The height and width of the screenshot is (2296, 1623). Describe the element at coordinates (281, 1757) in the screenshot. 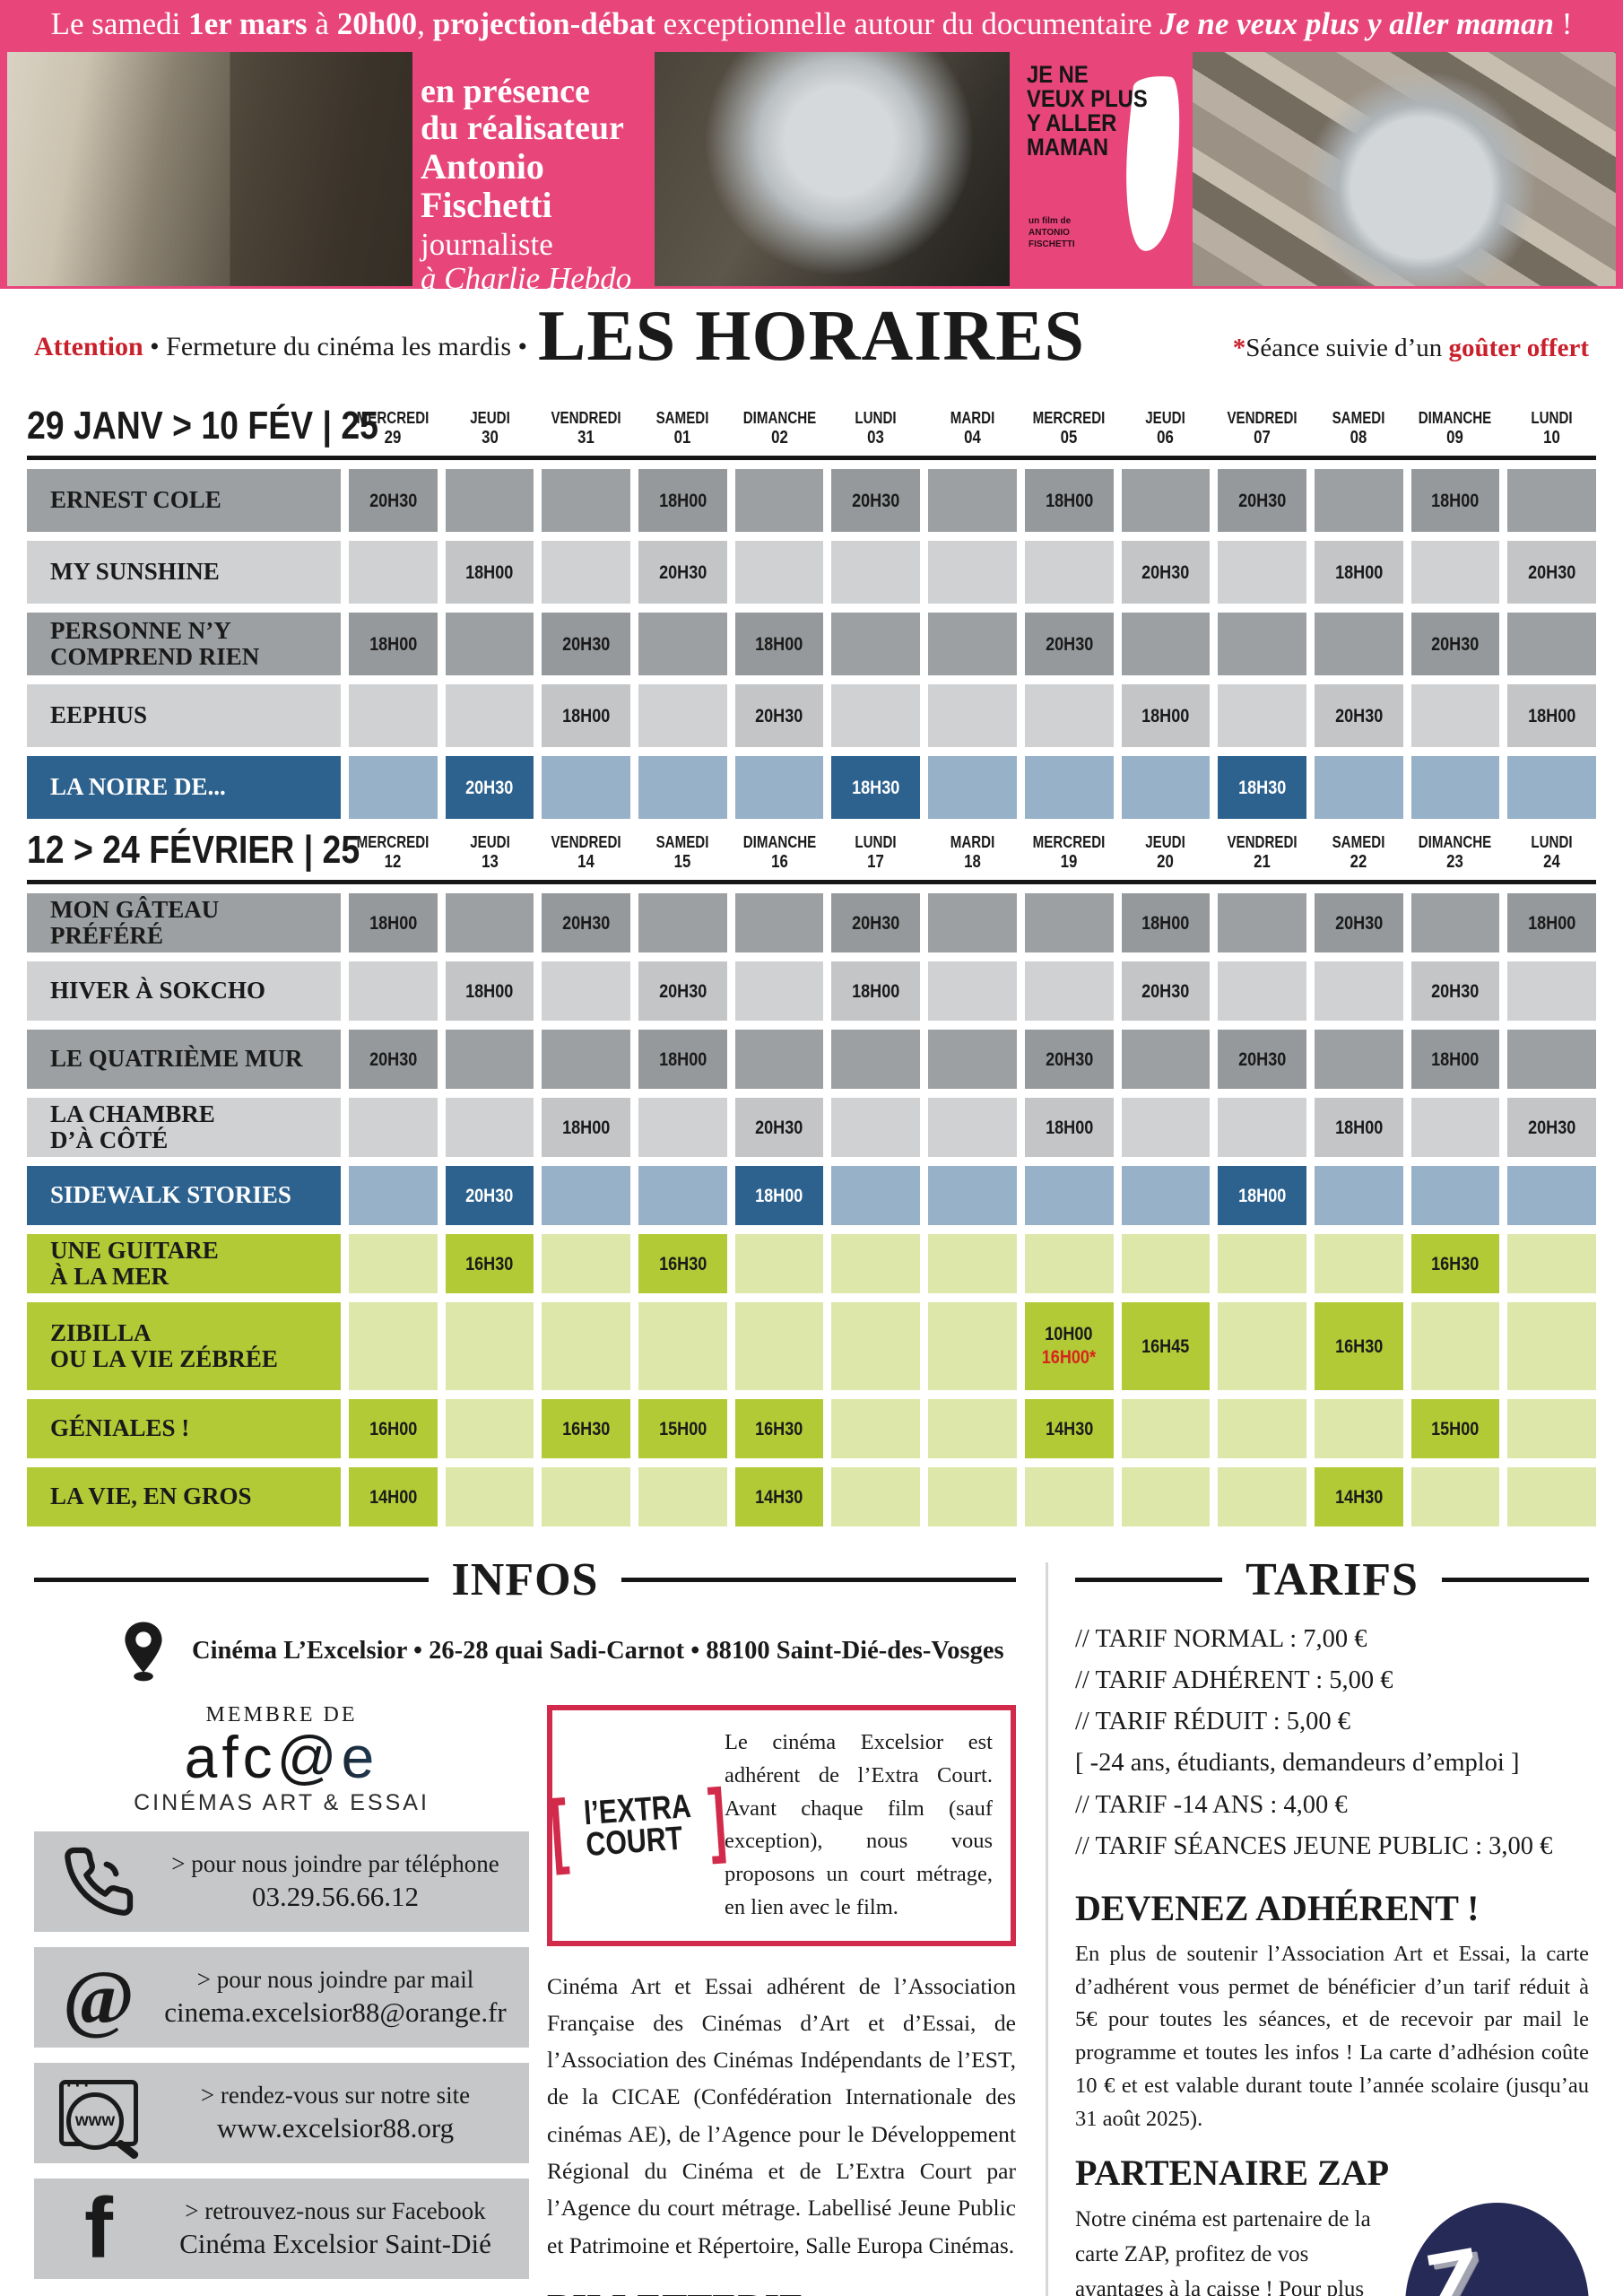

I see `afcae-logo: afc@e` at that location.